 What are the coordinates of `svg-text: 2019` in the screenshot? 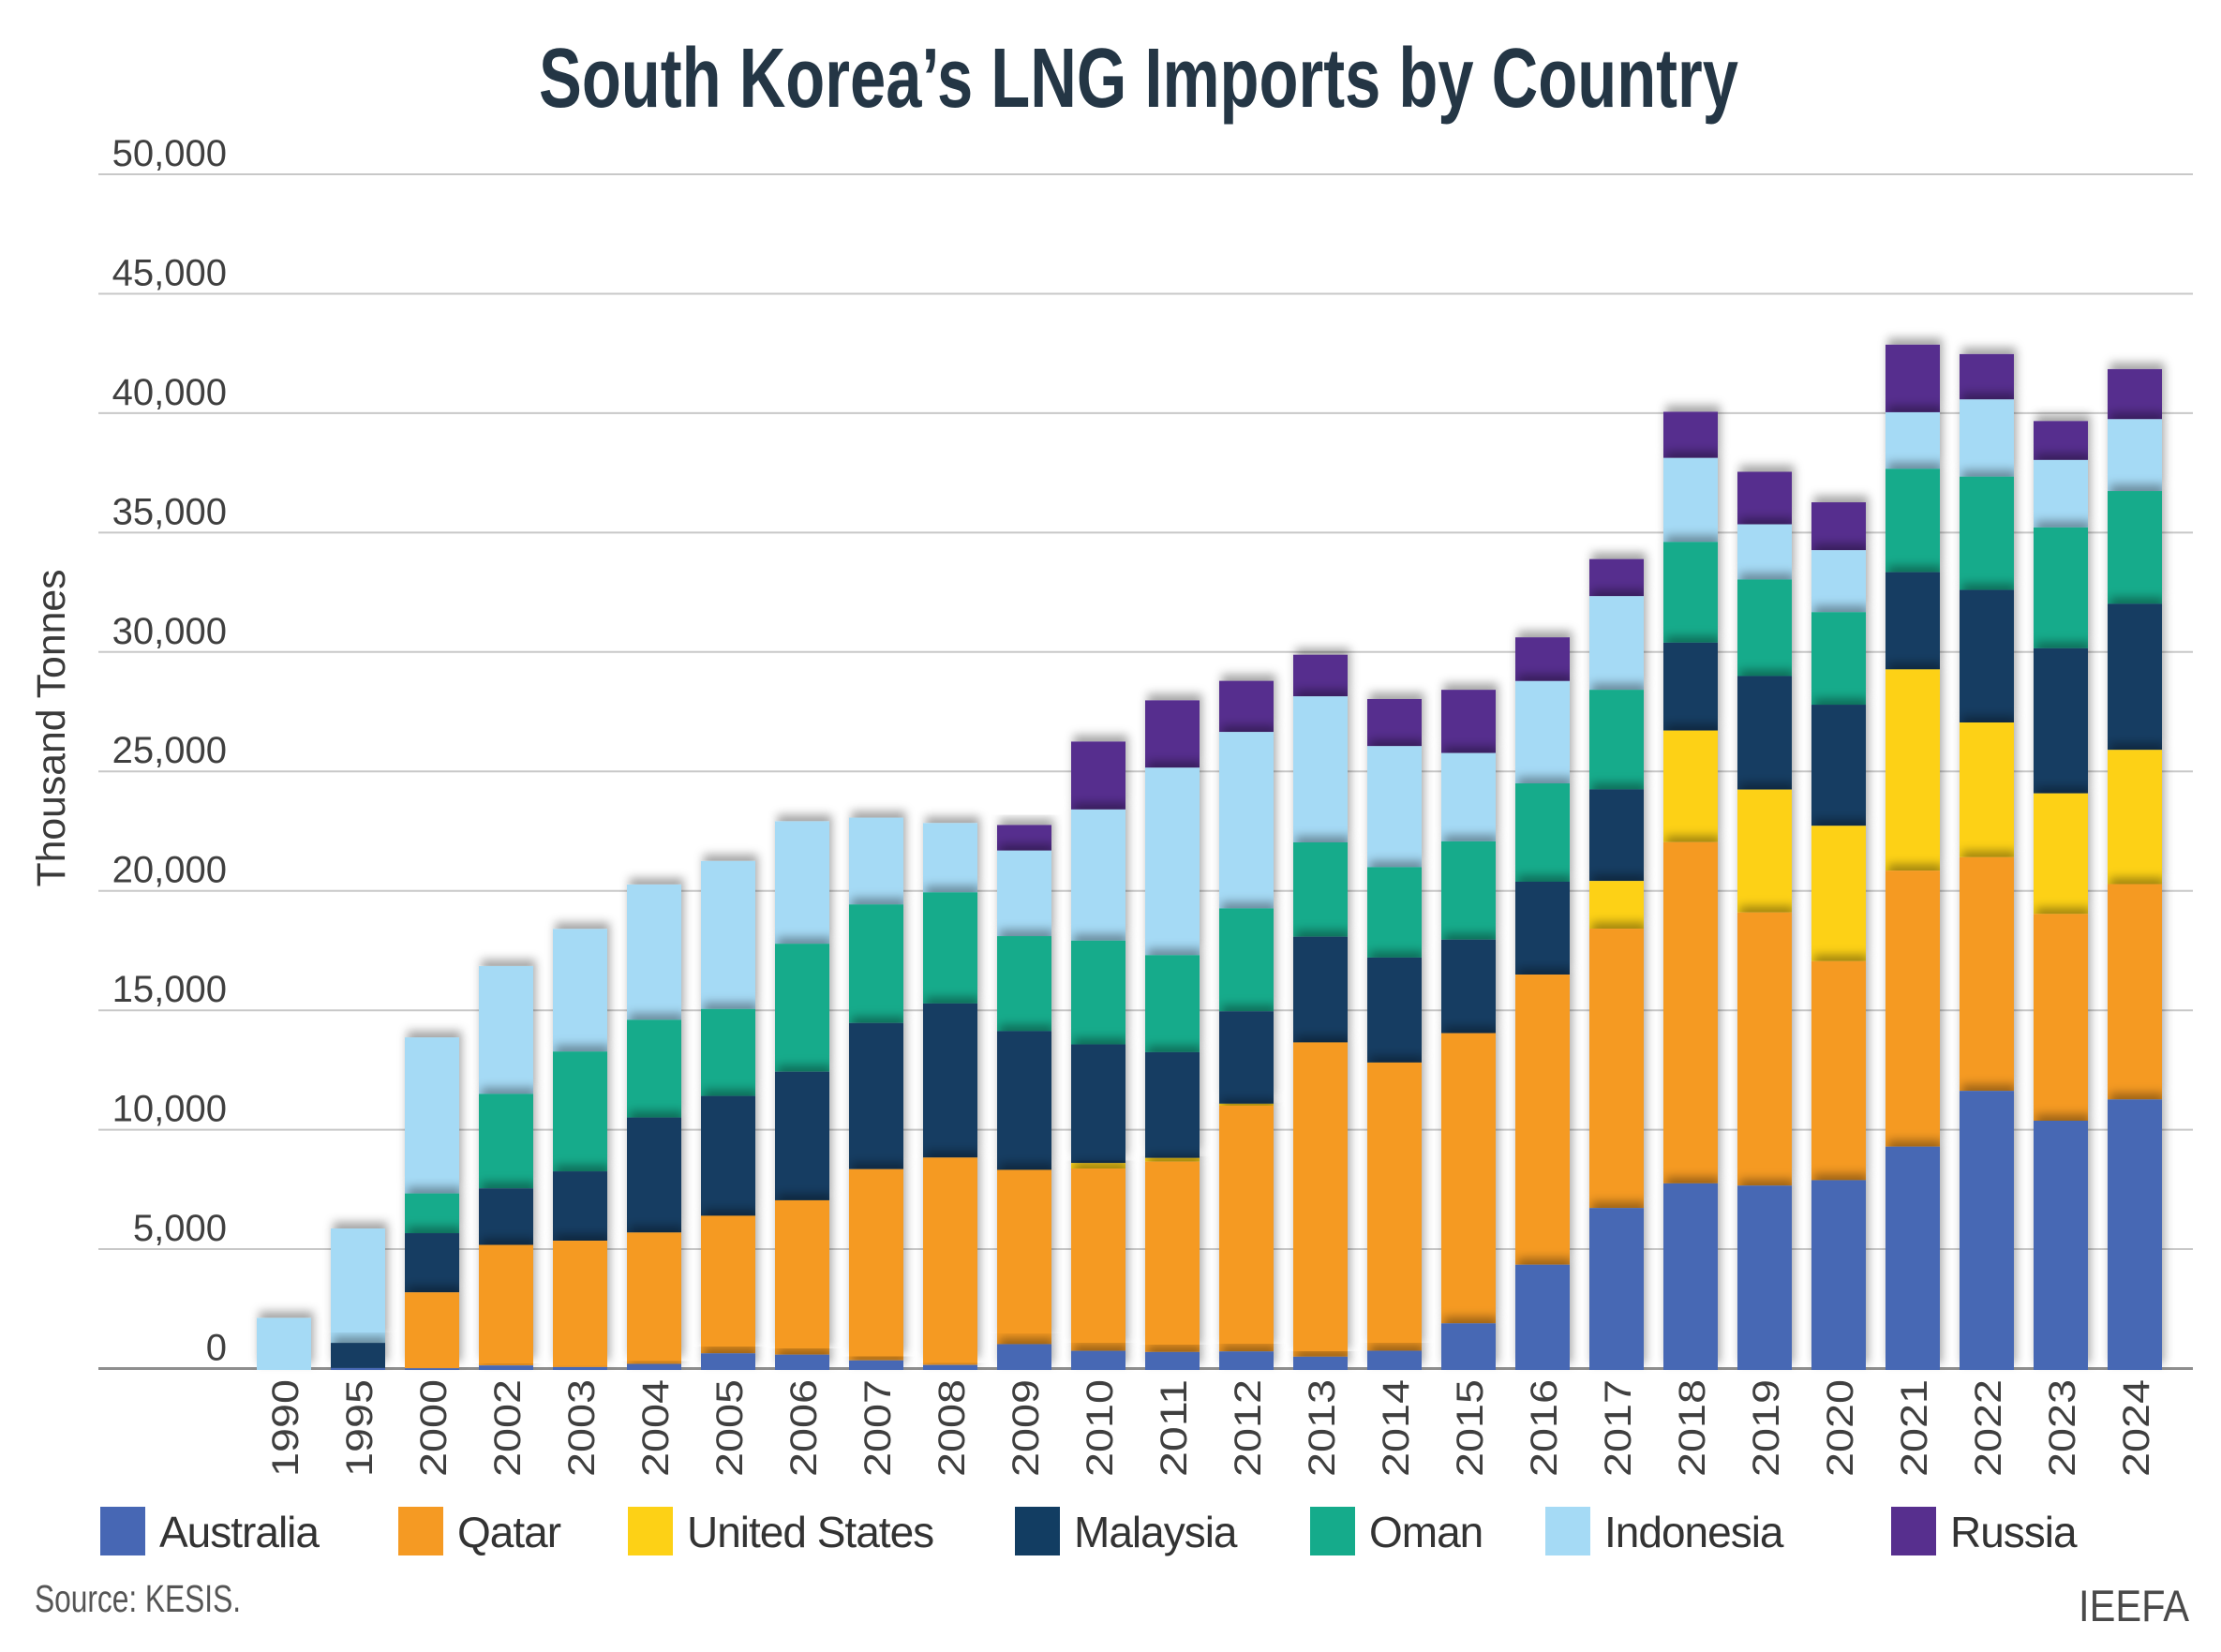 It's located at (1767, 1428).